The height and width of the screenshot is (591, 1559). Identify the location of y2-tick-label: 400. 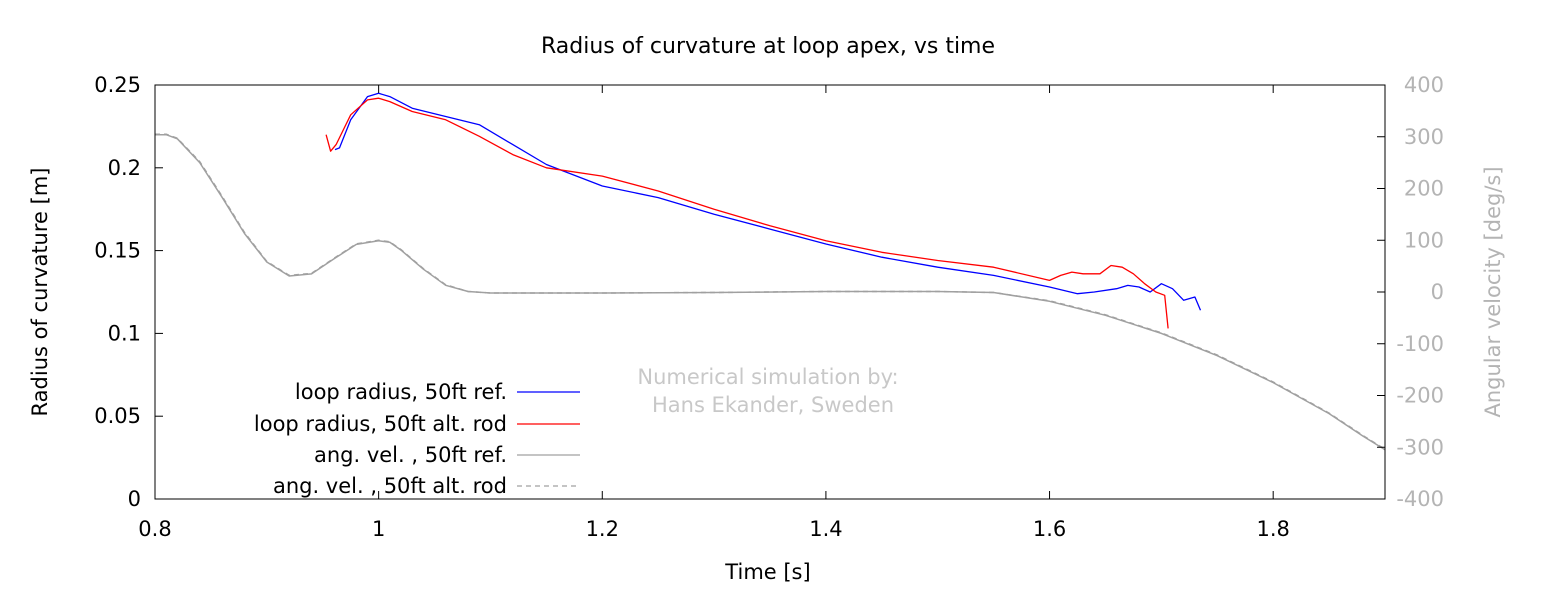
(1424, 85).